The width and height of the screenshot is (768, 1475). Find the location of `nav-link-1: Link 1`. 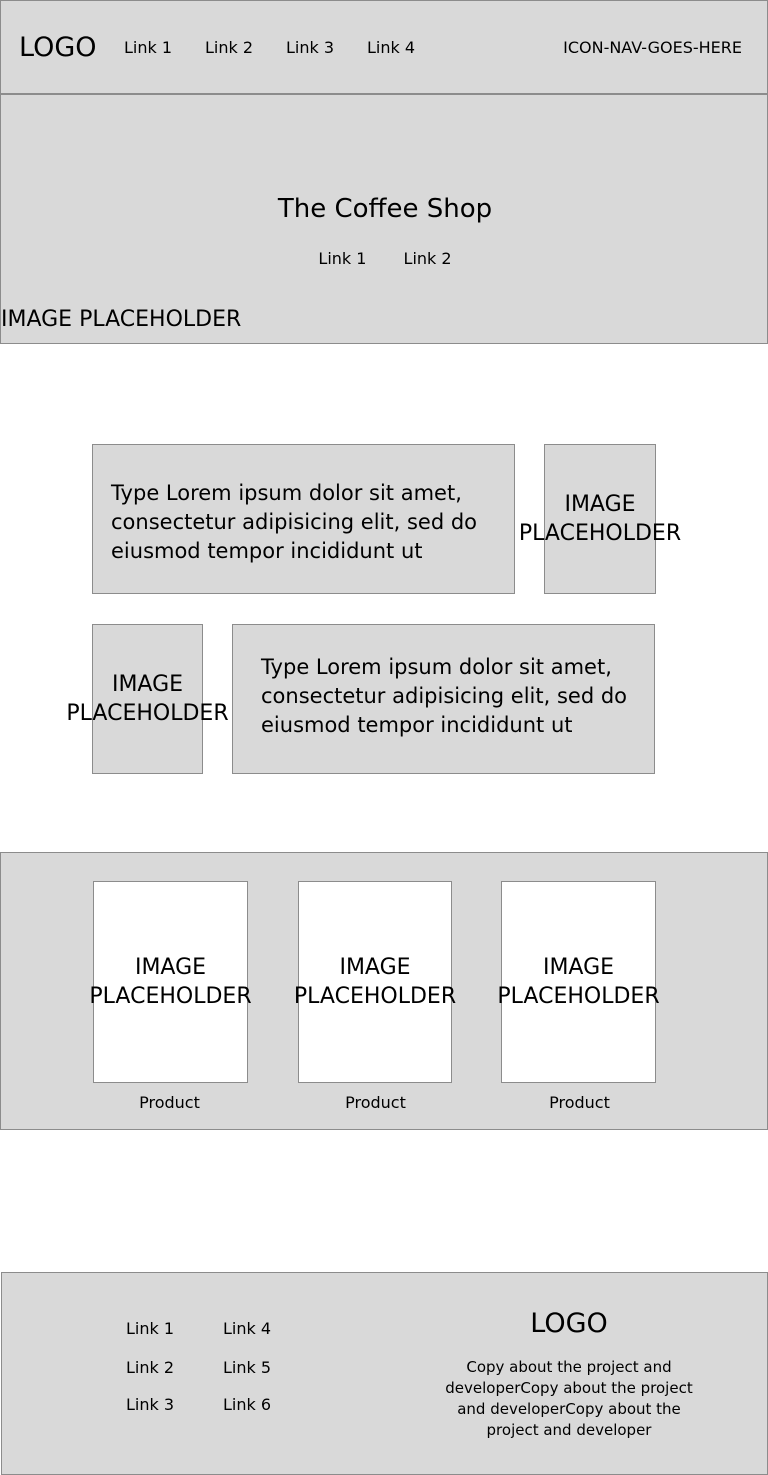

nav-link-1: Link 1 is located at coordinates (148, 47).